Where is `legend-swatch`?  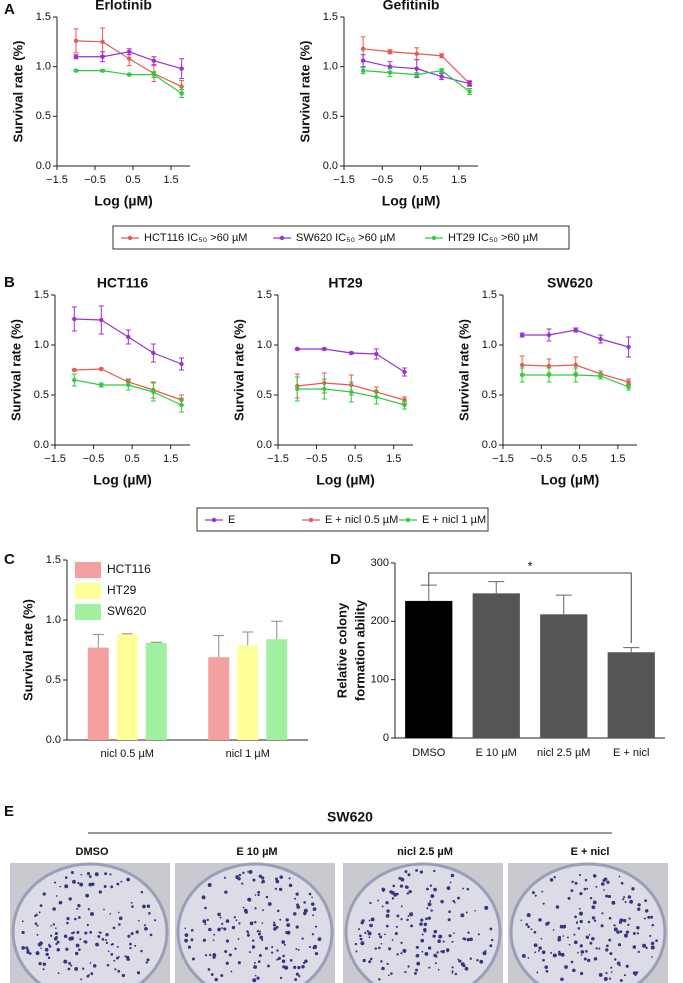
legend-swatch is located at coordinates (88, 591).